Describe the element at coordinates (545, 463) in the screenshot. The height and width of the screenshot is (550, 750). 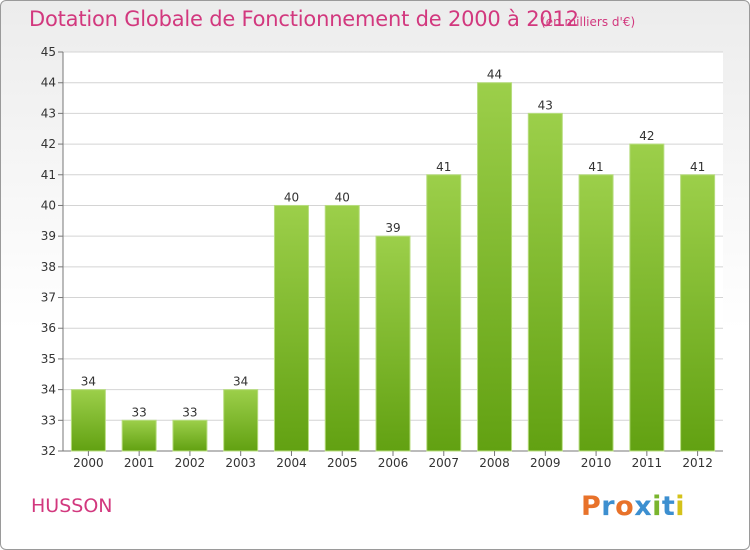
I see `x-tick-label: 2009` at that location.